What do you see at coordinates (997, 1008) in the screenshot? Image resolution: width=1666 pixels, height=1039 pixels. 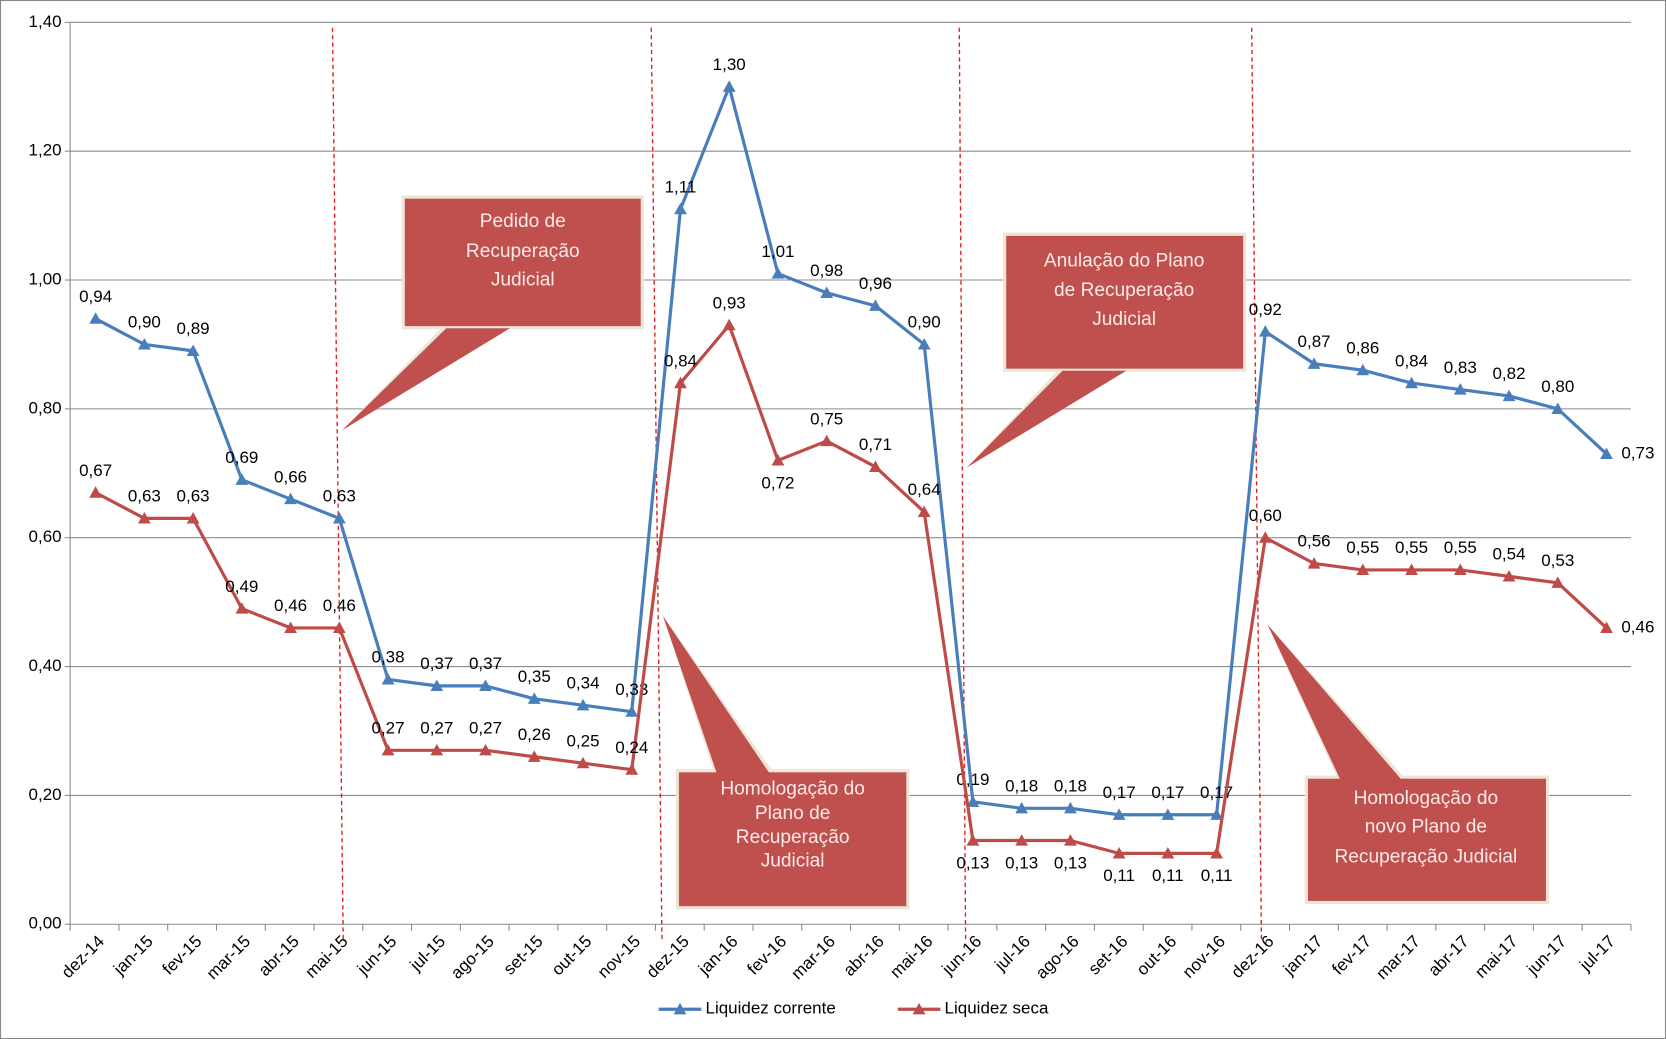 I see `legend-label: Liquidez seca` at bounding box center [997, 1008].